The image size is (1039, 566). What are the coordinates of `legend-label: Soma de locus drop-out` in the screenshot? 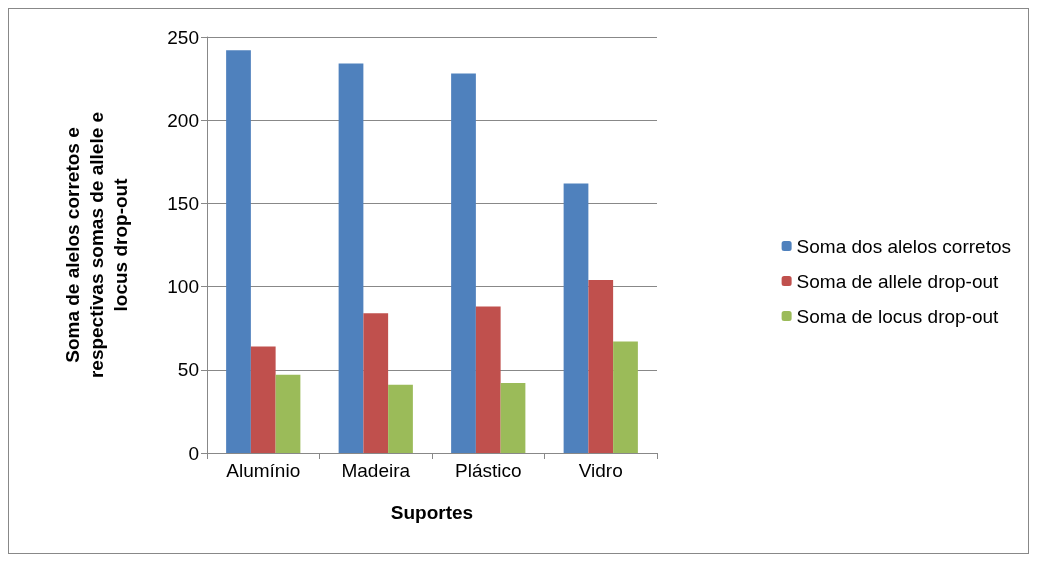 It's located at (898, 316).